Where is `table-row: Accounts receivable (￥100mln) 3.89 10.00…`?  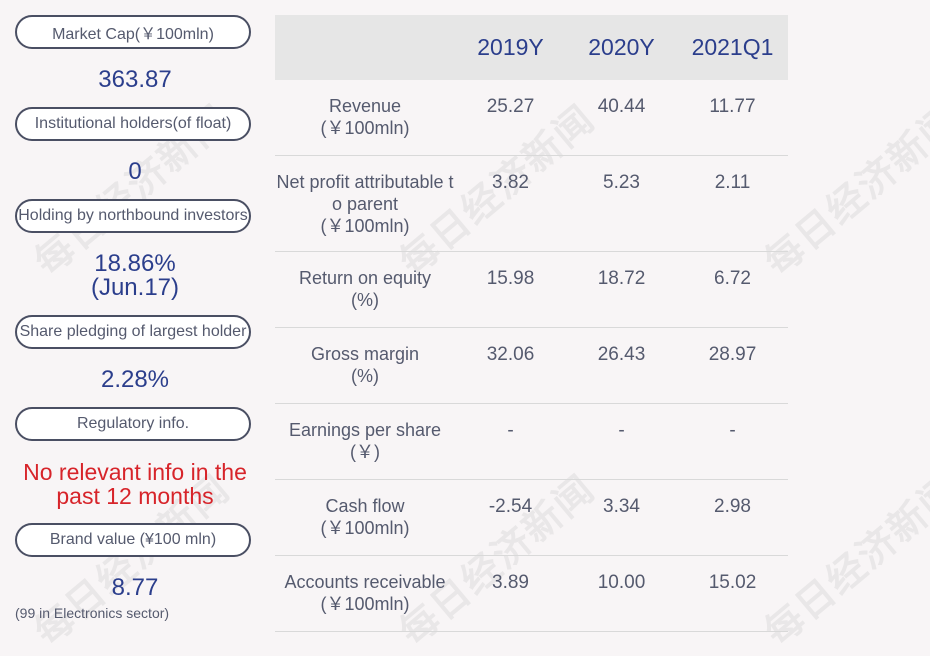
table-row: Accounts receivable (￥100mln) 3.89 10.00… is located at coordinates (531, 594).